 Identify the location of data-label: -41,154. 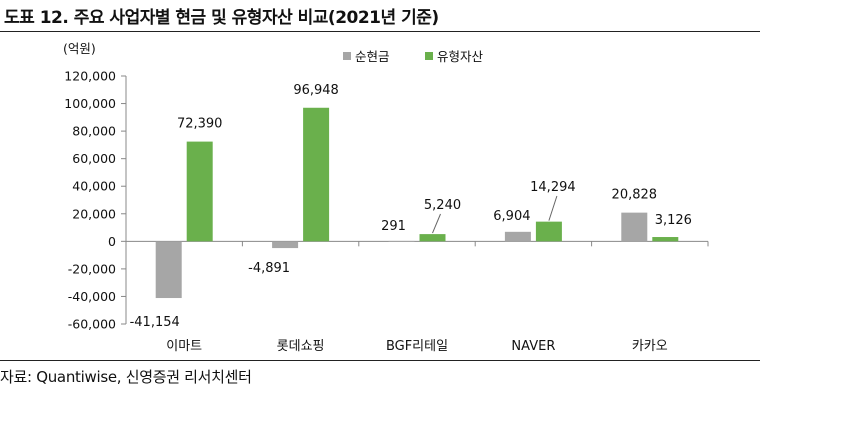
(155, 322).